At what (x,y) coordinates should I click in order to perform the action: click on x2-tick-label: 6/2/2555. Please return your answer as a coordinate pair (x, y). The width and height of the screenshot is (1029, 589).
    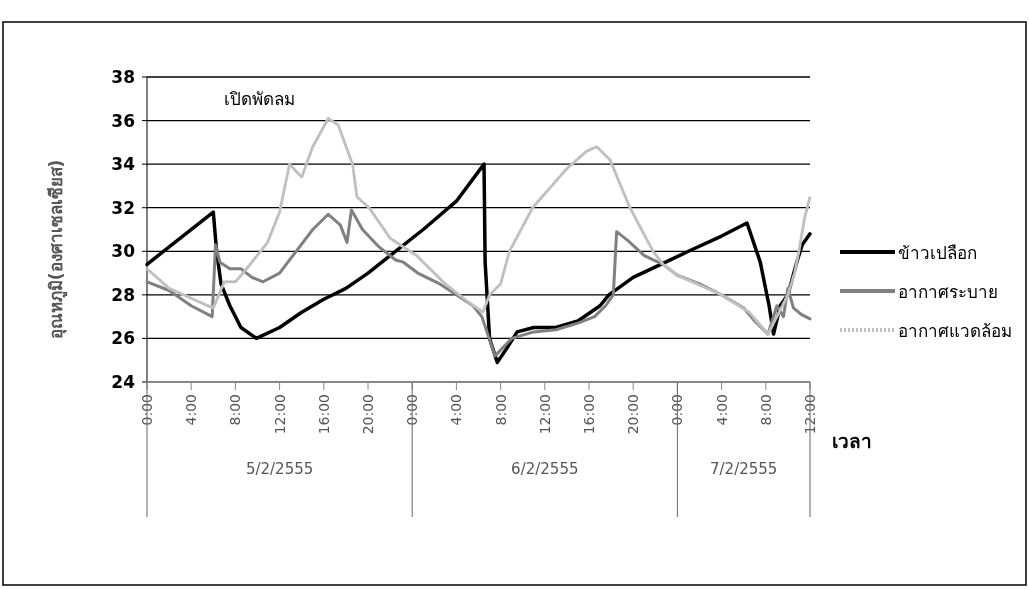
    Looking at the image, I should click on (545, 469).